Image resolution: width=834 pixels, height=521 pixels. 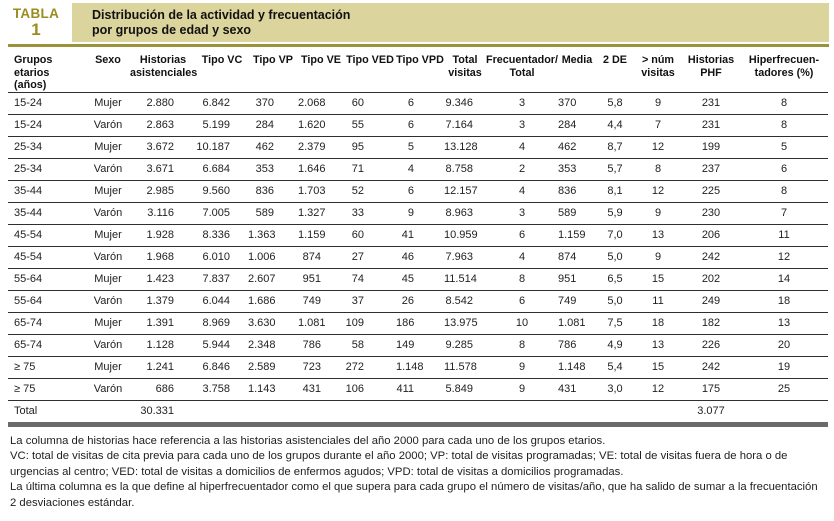 What do you see at coordinates (711, 323) in the screenshot?
I see `table-cell: 182` at bounding box center [711, 323].